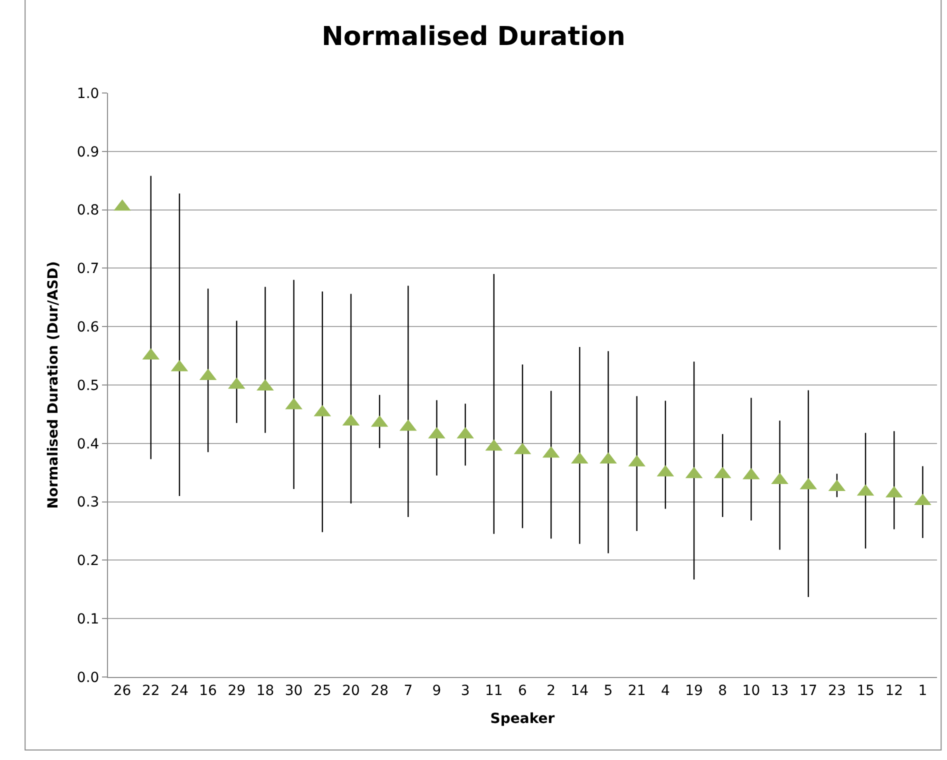 The width and height of the screenshot is (947, 760). I want to click on x-tick-label: 24, so click(179, 690).